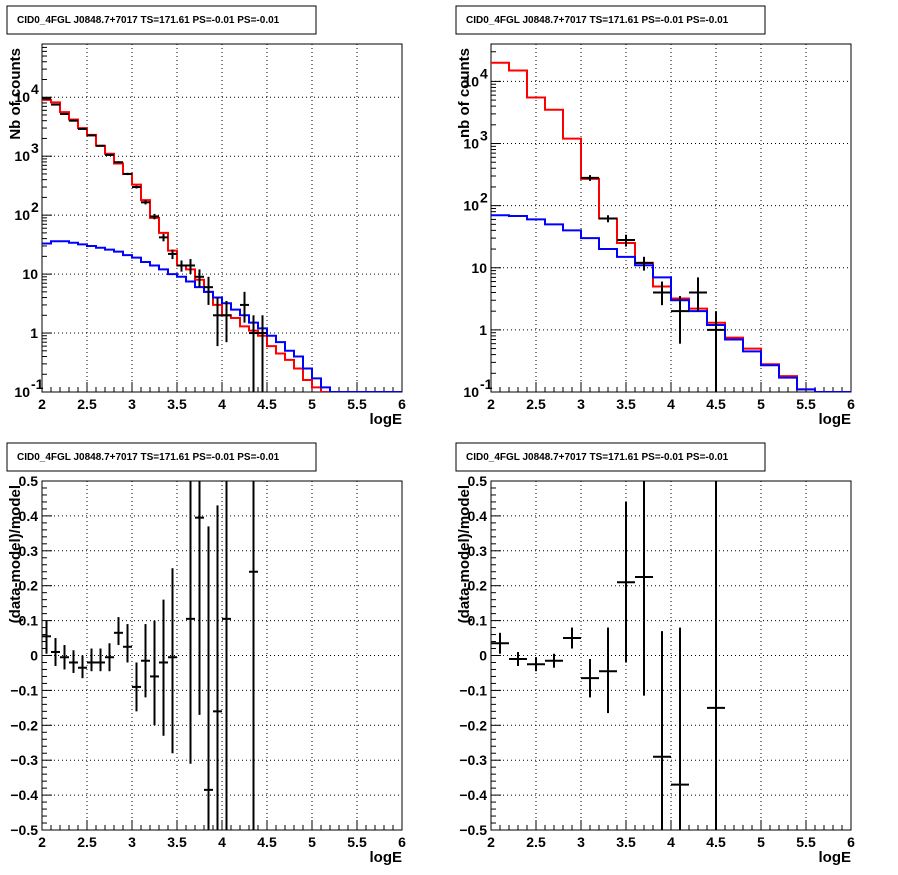 The height and width of the screenshot is (875, 898). What do you see at coordinates (473, 725) in the screenshot?
I see `y-tick-label: −0.2` at bounding box center [473, 725].